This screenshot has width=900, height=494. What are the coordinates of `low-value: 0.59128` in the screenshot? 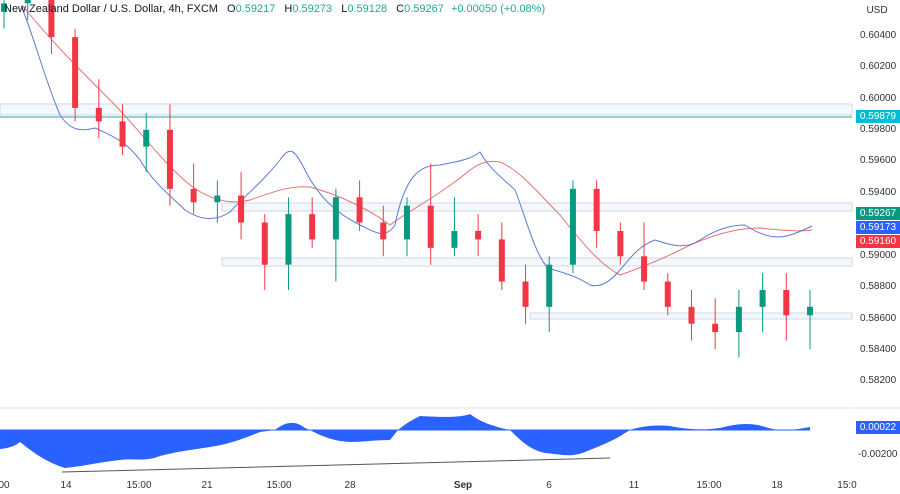 It's located at (367, 9).